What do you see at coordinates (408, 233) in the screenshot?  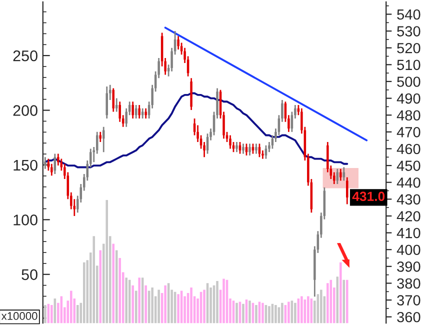 I see `y-tick-label: 410` at bounding box center [408, 233].